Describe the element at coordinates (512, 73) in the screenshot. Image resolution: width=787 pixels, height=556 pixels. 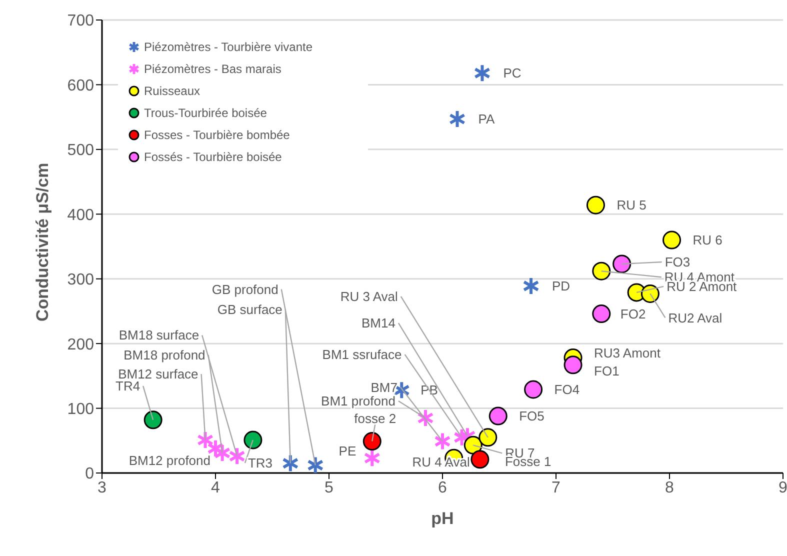
I see `annotation: PC` at that location.